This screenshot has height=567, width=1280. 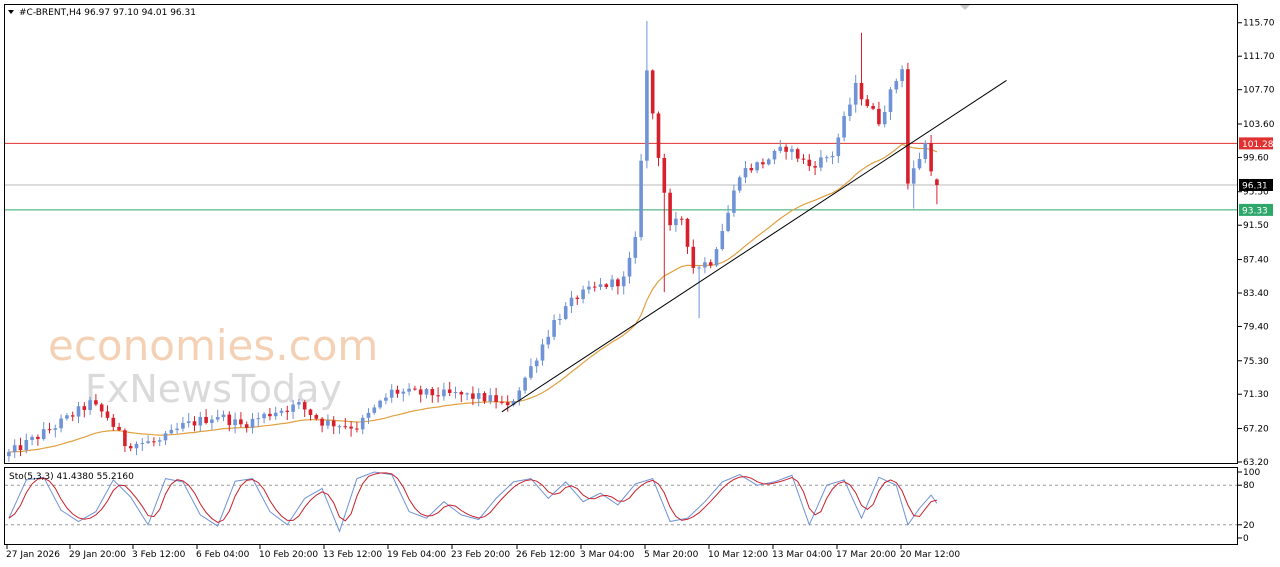 What do you see at coordinates (473, 502) in the screenshot?
I see `stoch-main-line` at bounding box center [473, 502].